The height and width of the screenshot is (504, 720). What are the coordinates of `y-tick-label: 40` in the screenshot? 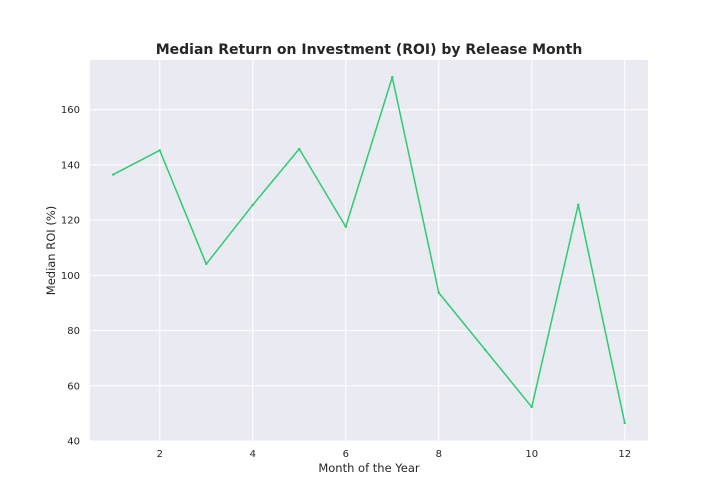 It's located at (73, 442).